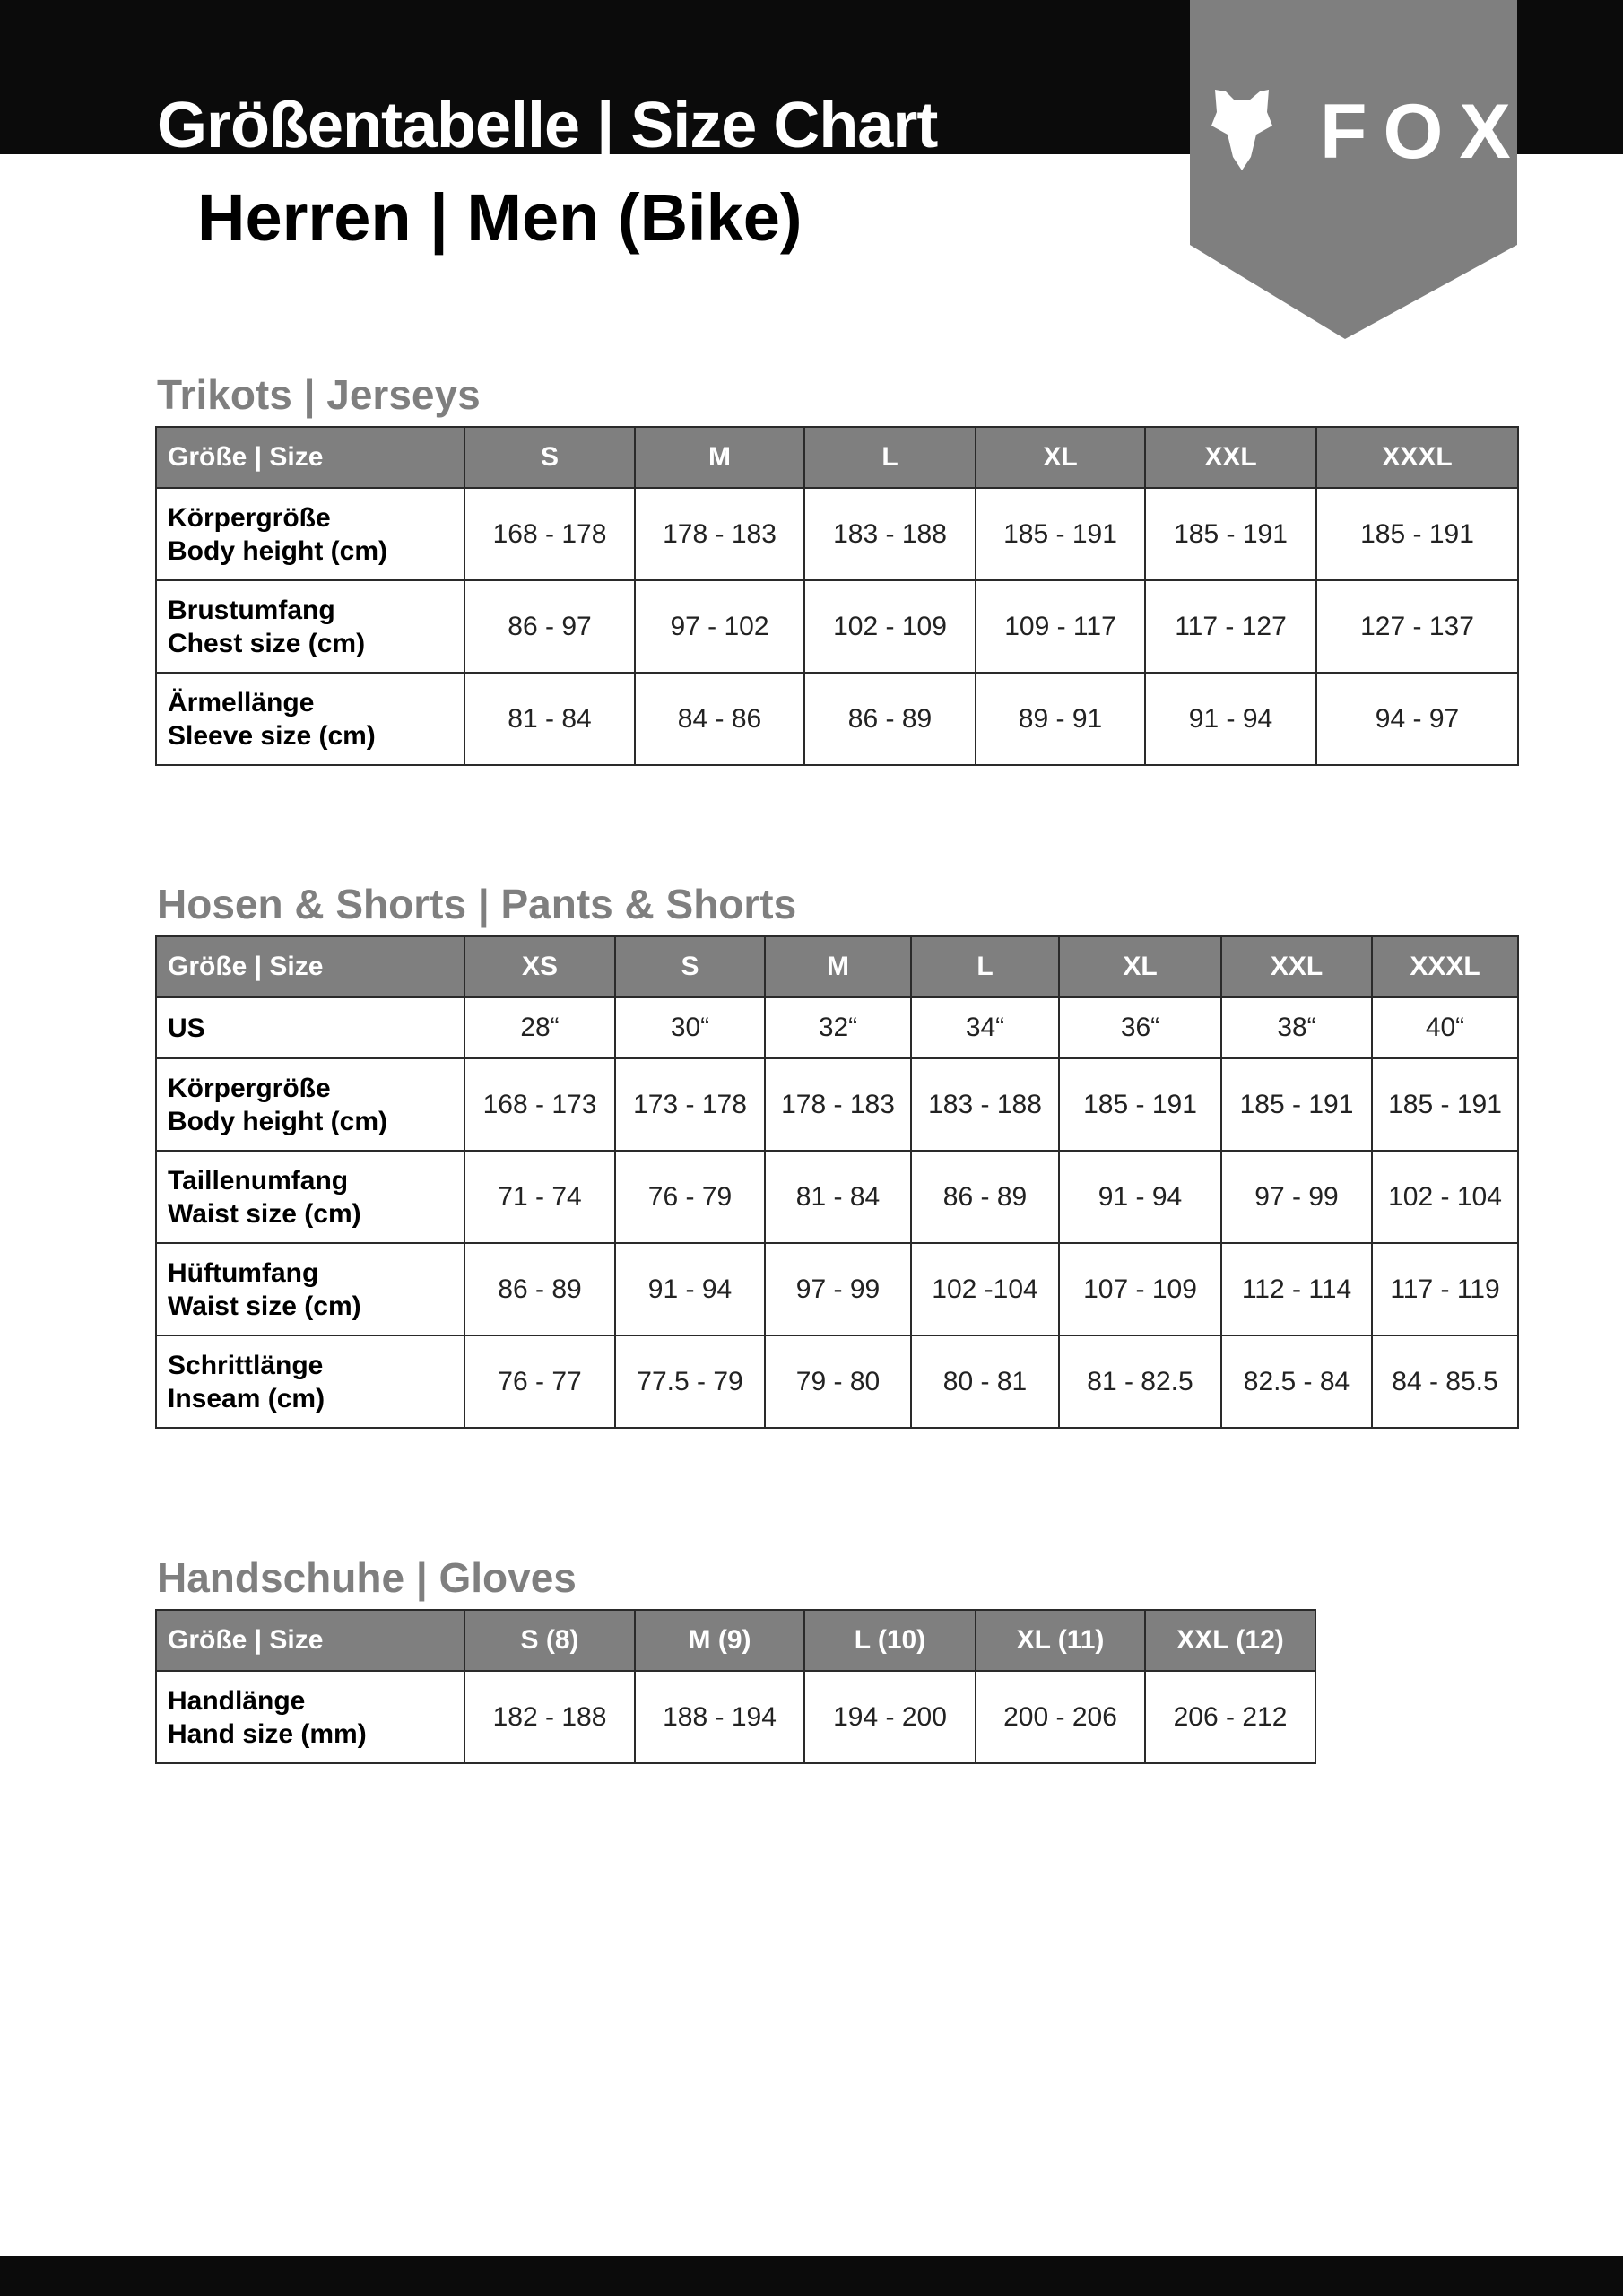 Image resolution: width=1623 pixels, height=2296 pixels. What do you see at coordinates (310, 1289) in the screenshot?
I see `row-label: Hüftumfang Waist size (cm)` at bounding box center [310, 1289].